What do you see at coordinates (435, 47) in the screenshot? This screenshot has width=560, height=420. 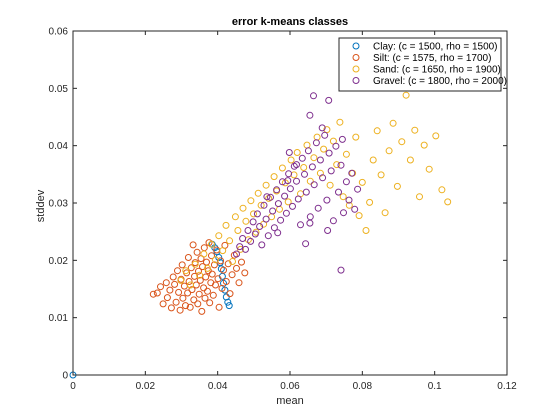 I see `legend-label-0: Clay: (c = 1500, rho = 1500)` at bounding box center [435, 47].